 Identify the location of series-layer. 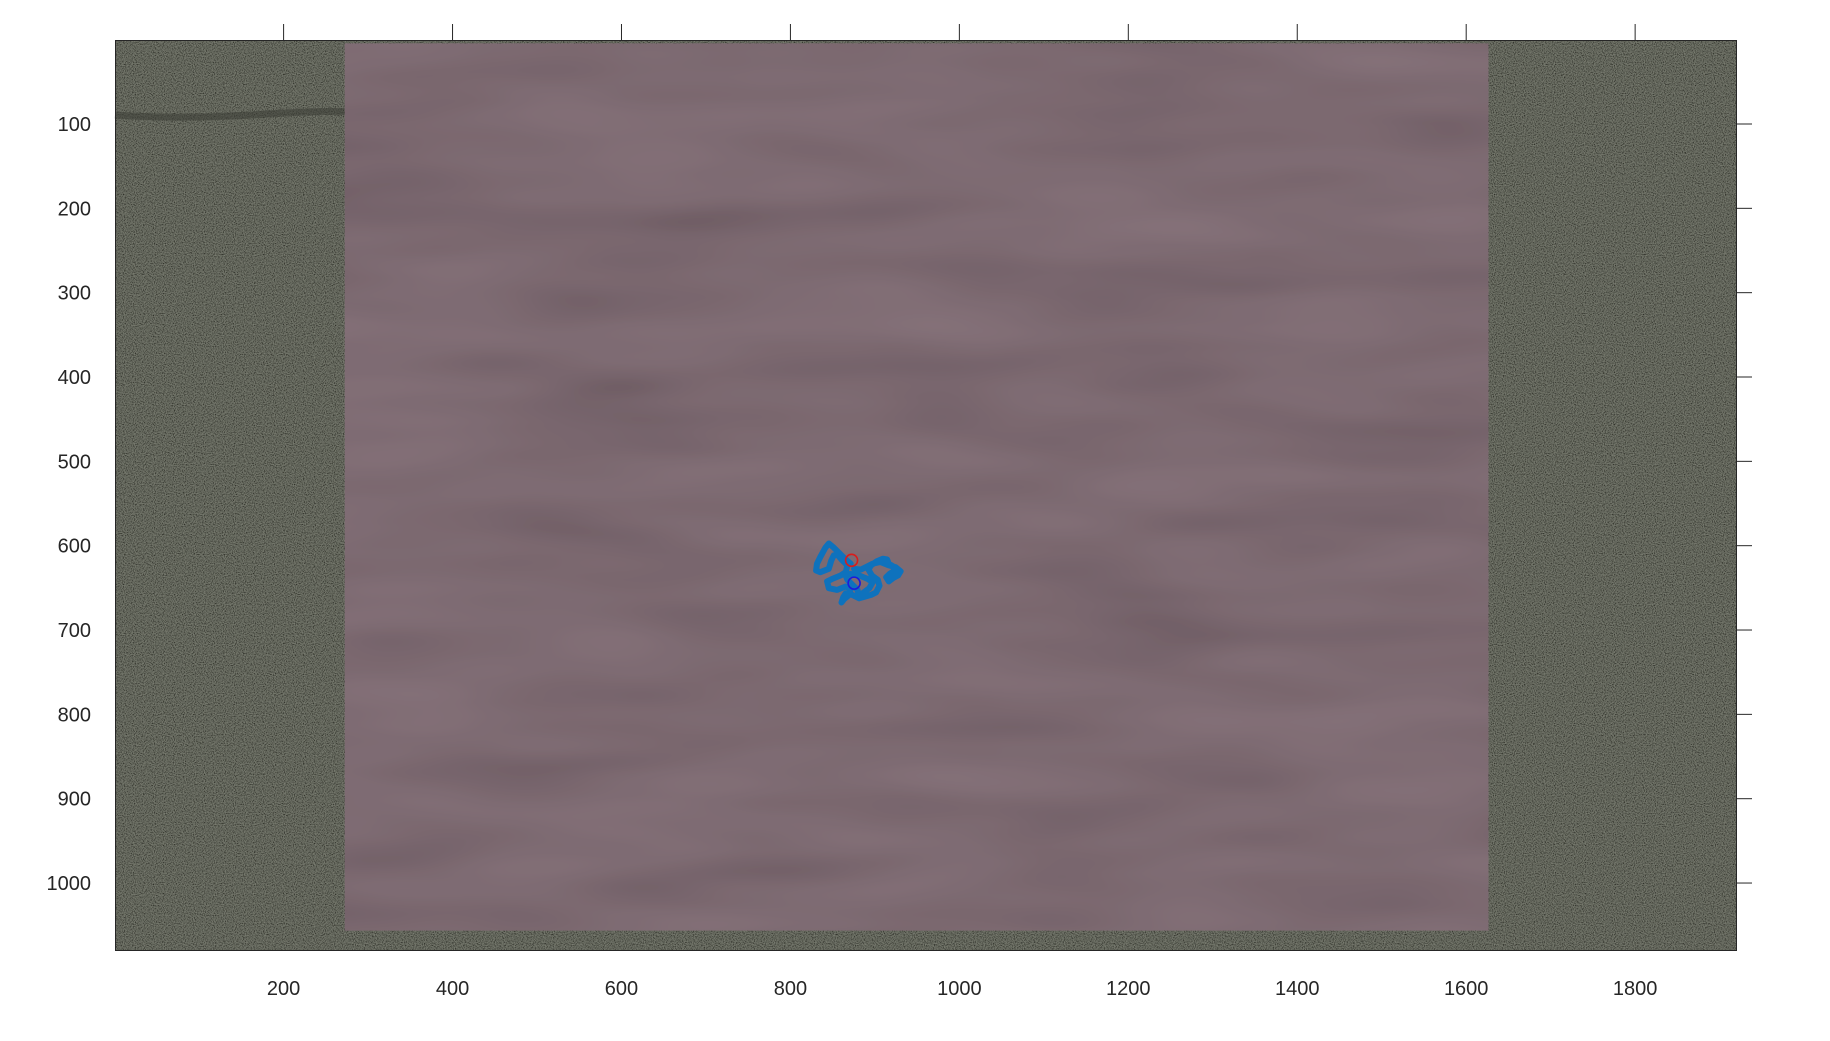
(858, 573).